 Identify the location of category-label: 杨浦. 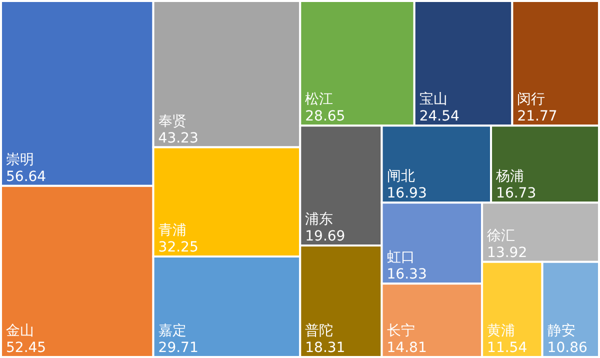
(509, 176).